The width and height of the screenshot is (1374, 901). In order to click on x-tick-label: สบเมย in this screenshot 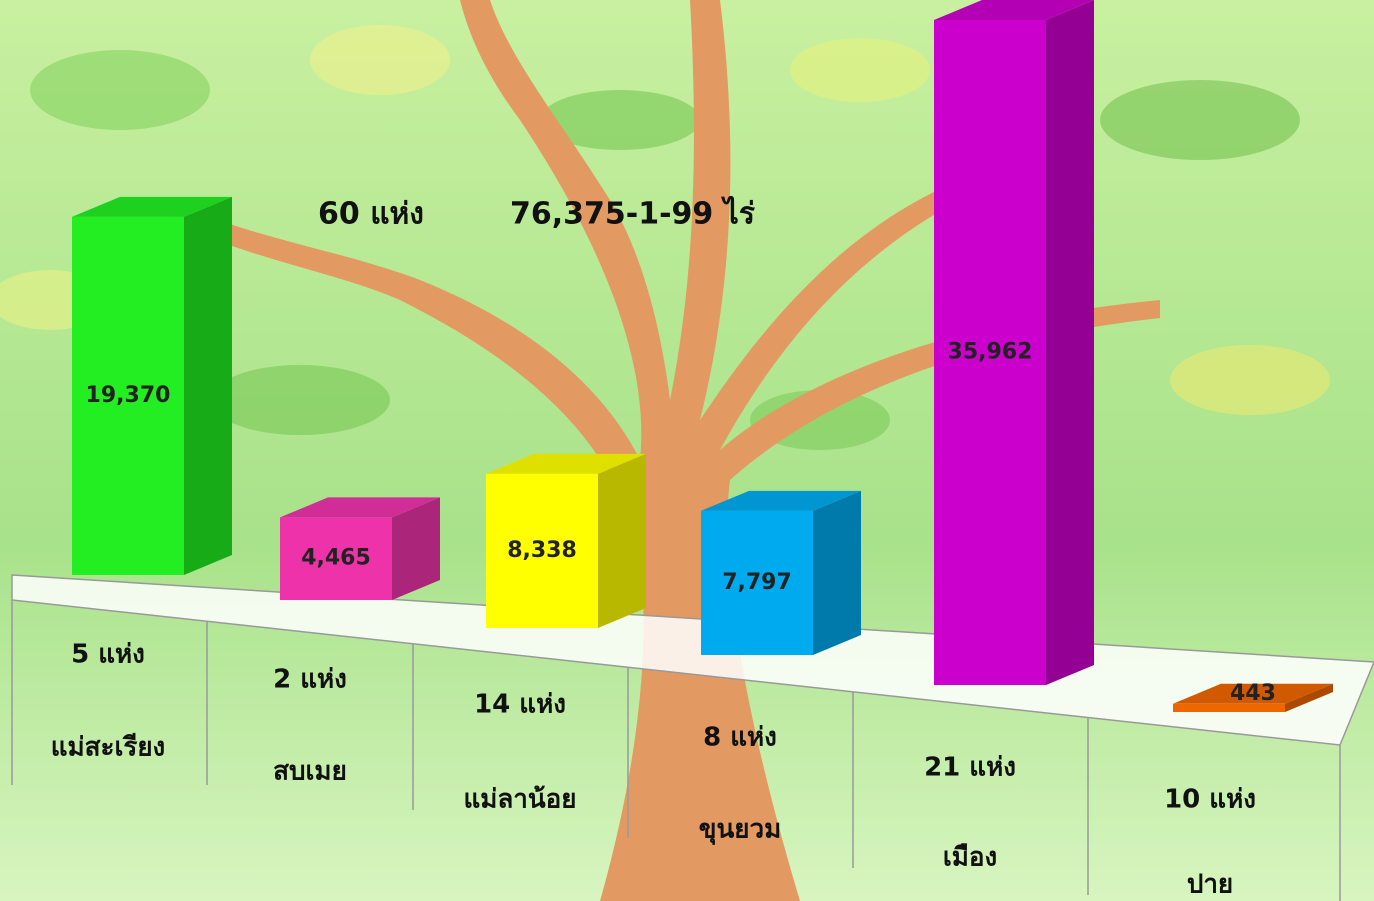, I will do `click(310, 772)`.